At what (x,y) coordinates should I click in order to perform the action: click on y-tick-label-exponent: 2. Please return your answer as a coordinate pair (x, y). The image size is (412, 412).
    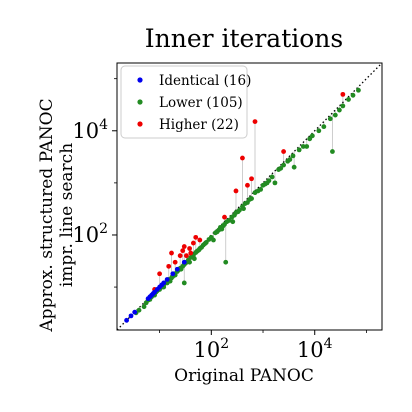
    Looking at the image, I should click on (103, 229).